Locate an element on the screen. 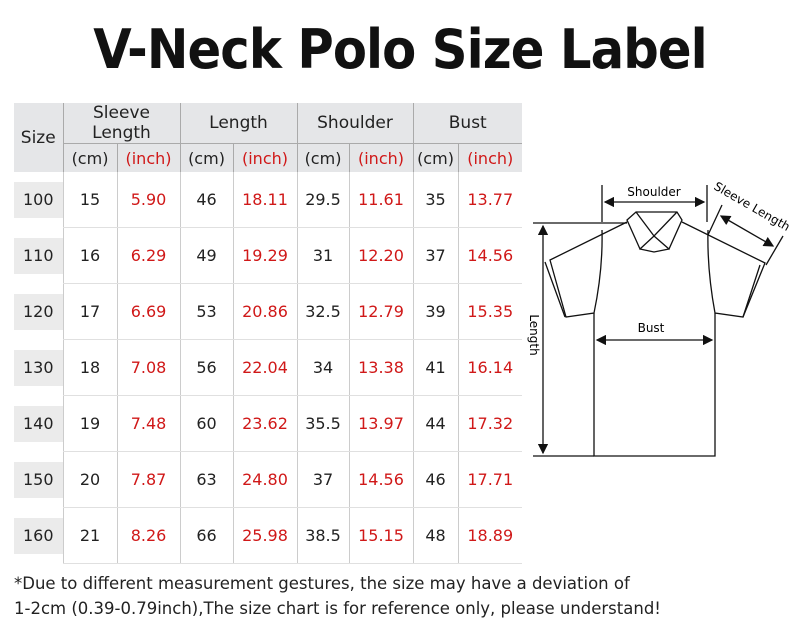  inch-cell: 13.38 is located at coordinates (380, 367).